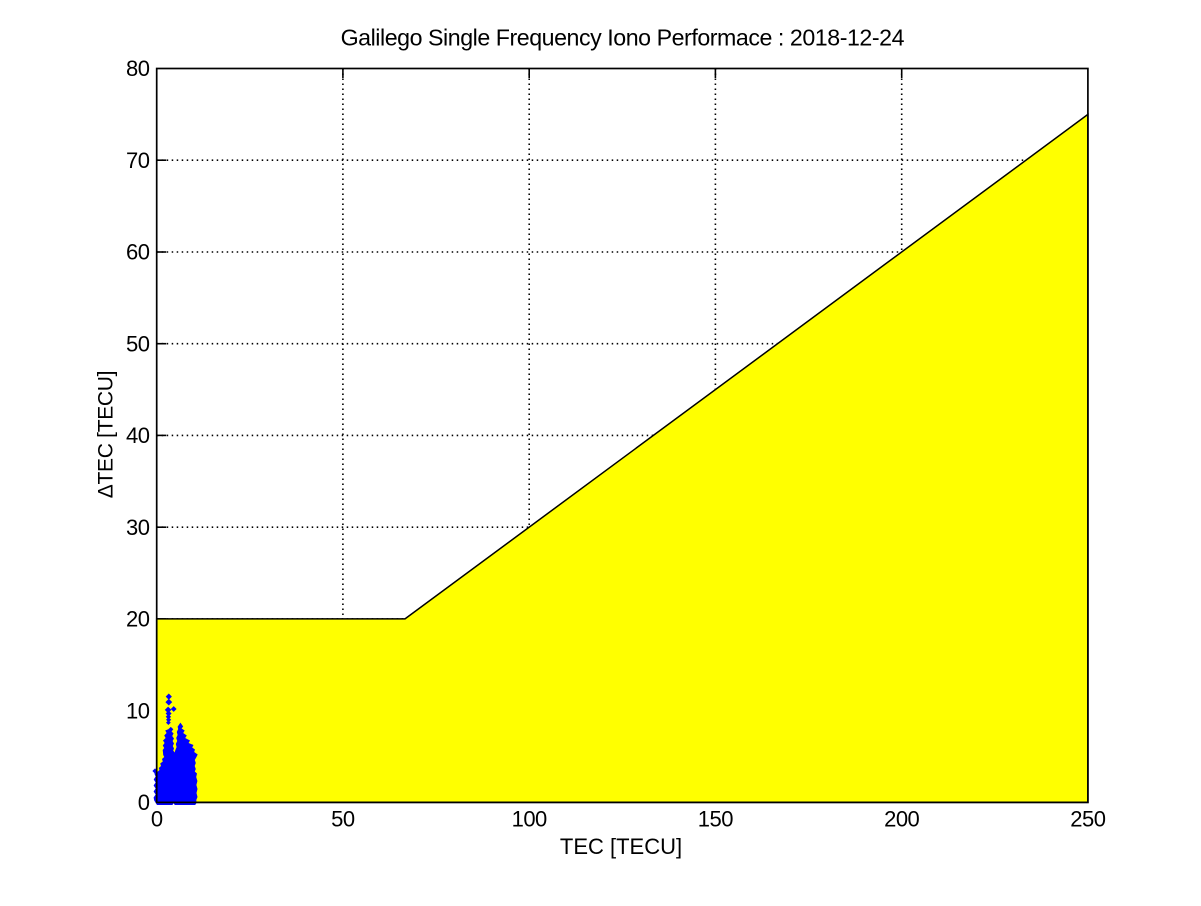  What do you see at coordinates (138, 252) in the screenshot?
I see `svg-text: 60` at bounding box center [138, 252].